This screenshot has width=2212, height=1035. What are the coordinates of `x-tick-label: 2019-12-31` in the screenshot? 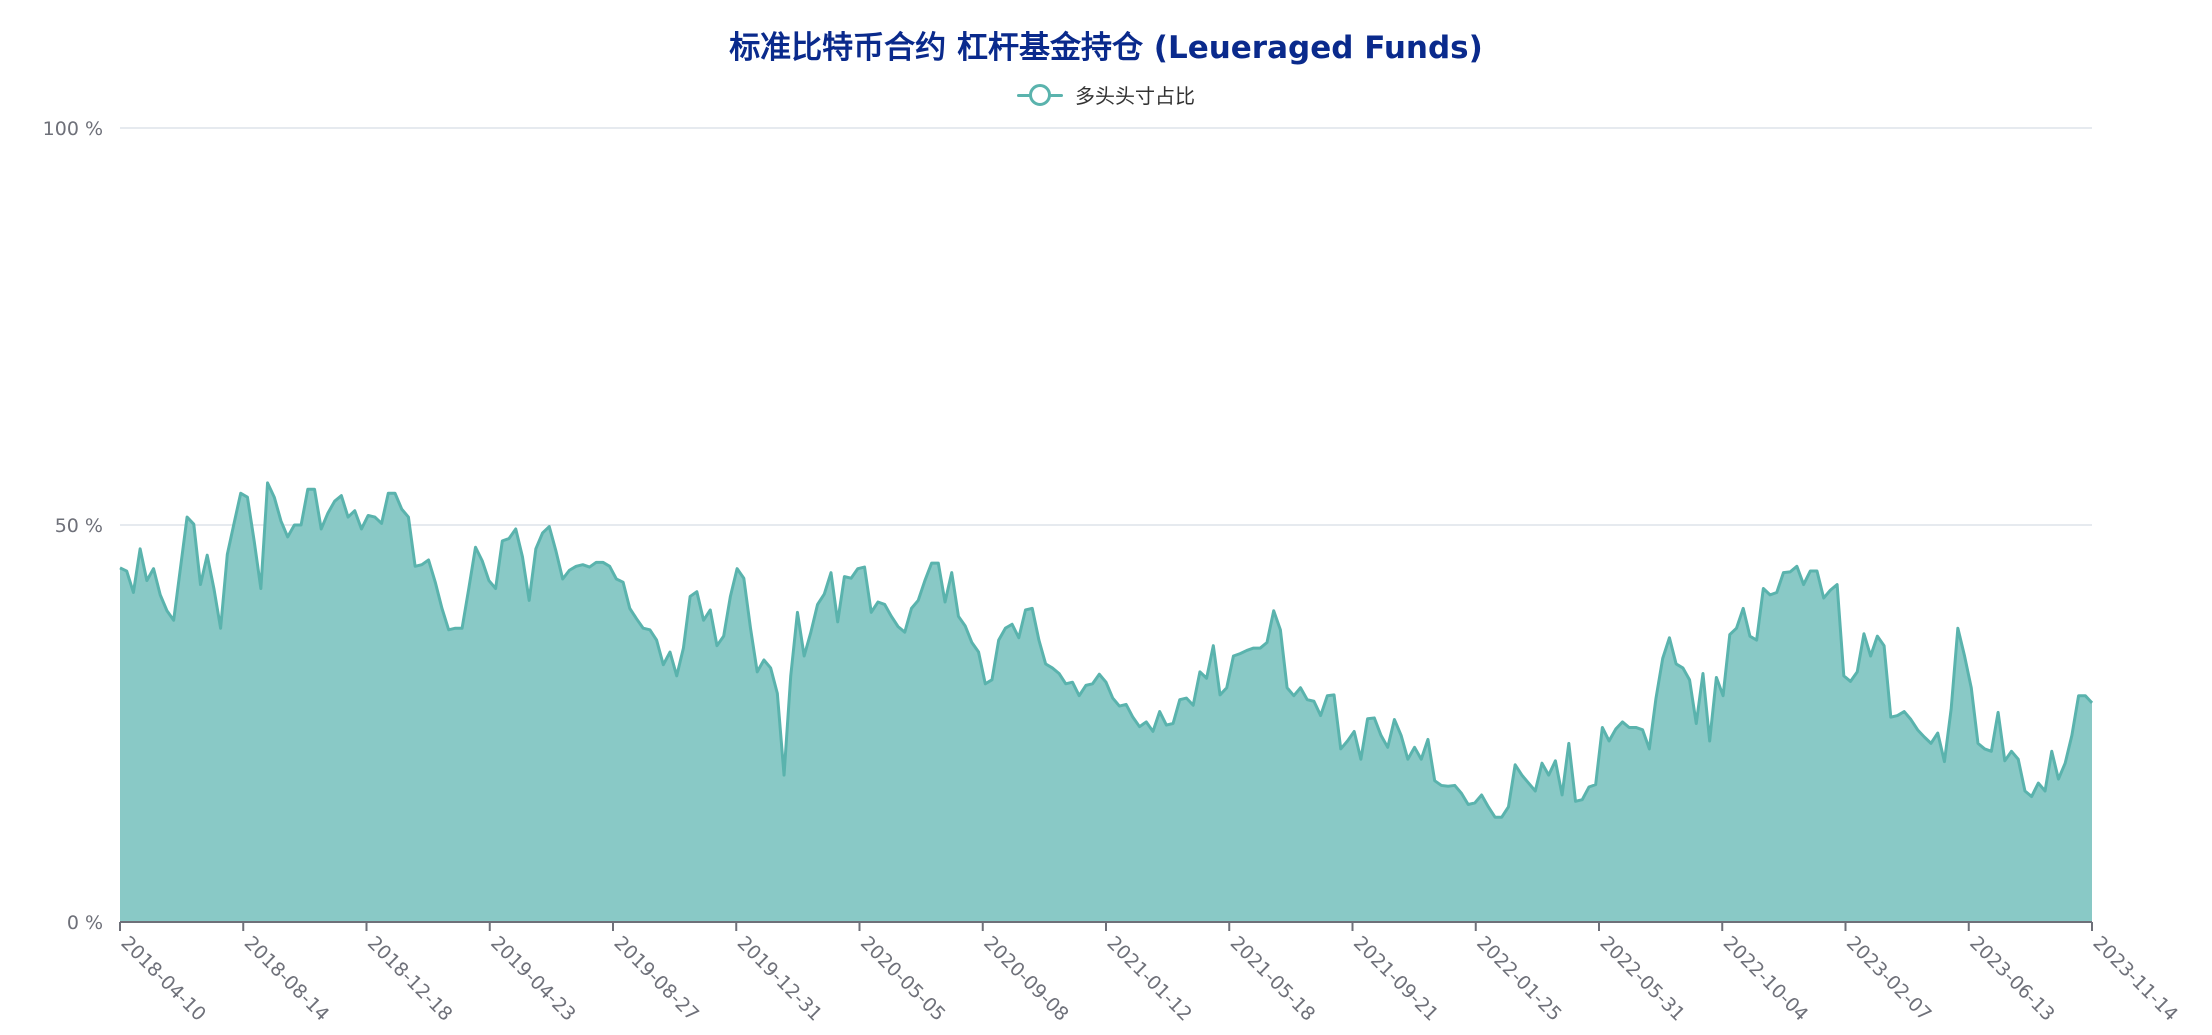 It's located at (780, 979).